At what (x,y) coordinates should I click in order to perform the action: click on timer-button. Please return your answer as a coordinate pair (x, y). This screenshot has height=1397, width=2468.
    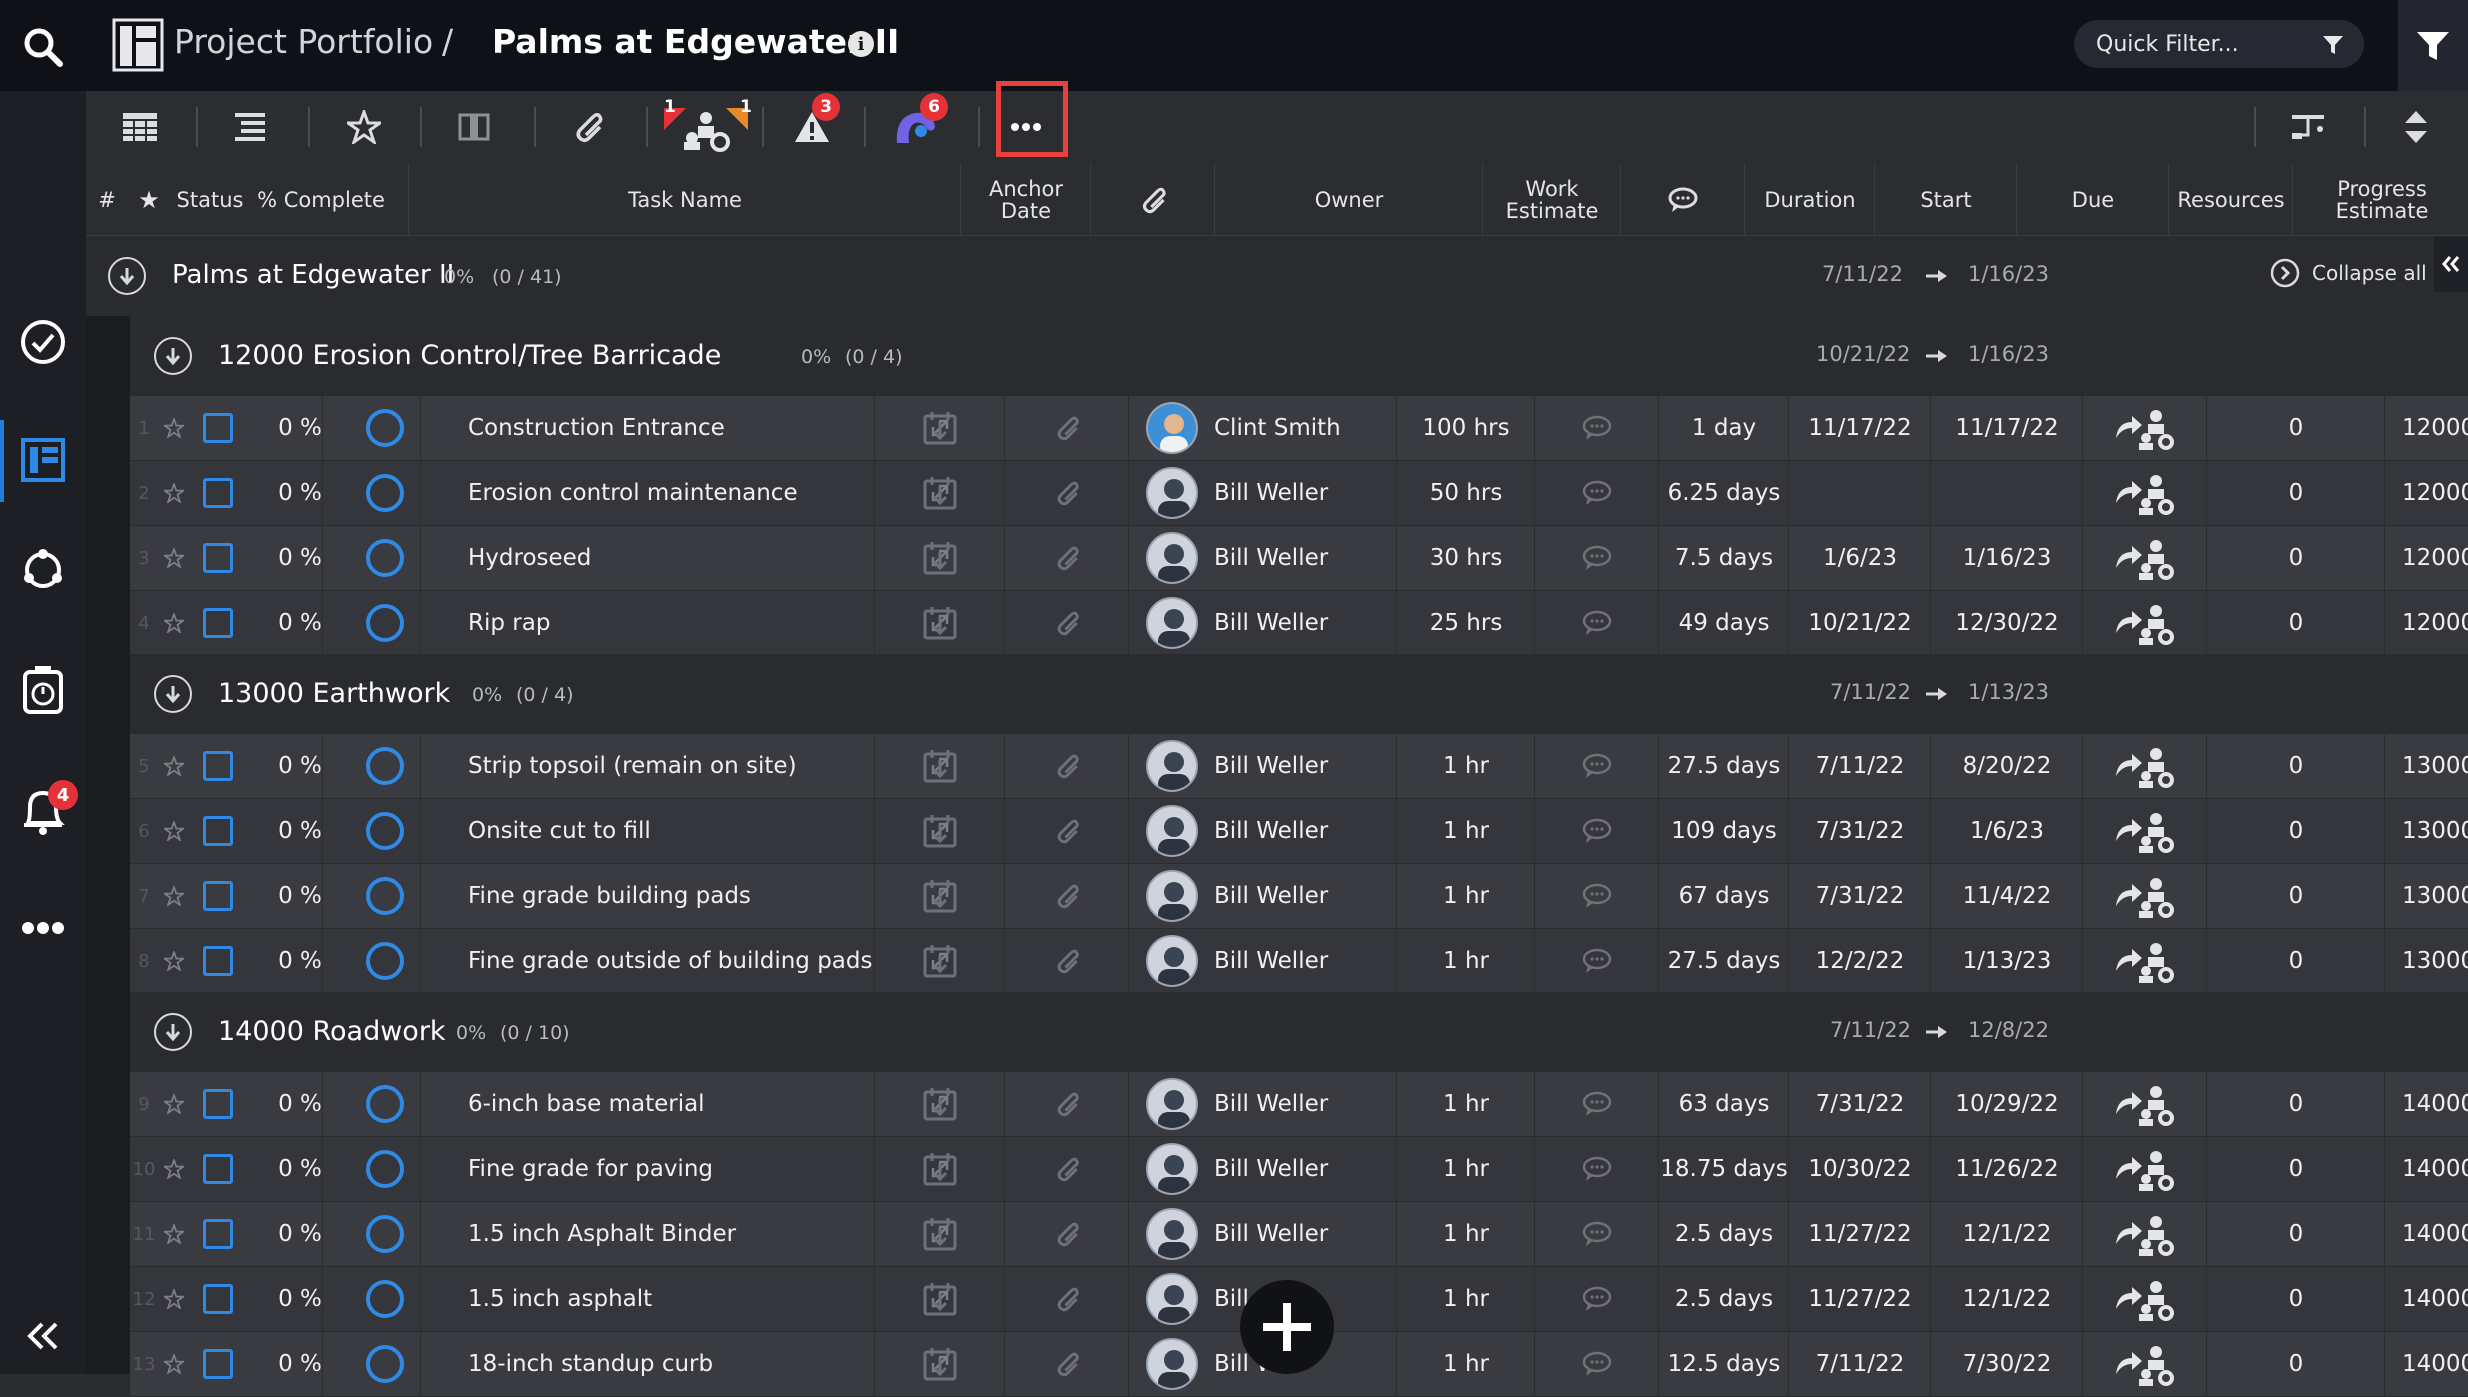
    Looking at the image, I should click on (43, 690).